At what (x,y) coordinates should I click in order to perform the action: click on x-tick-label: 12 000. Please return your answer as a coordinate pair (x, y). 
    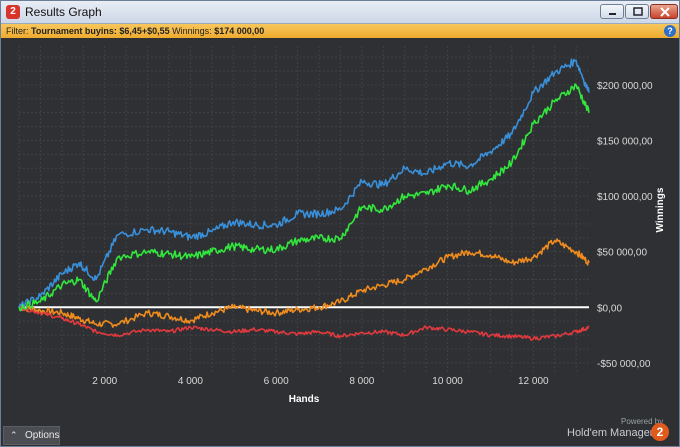
    Looking at the image, I should click on (533, 381).